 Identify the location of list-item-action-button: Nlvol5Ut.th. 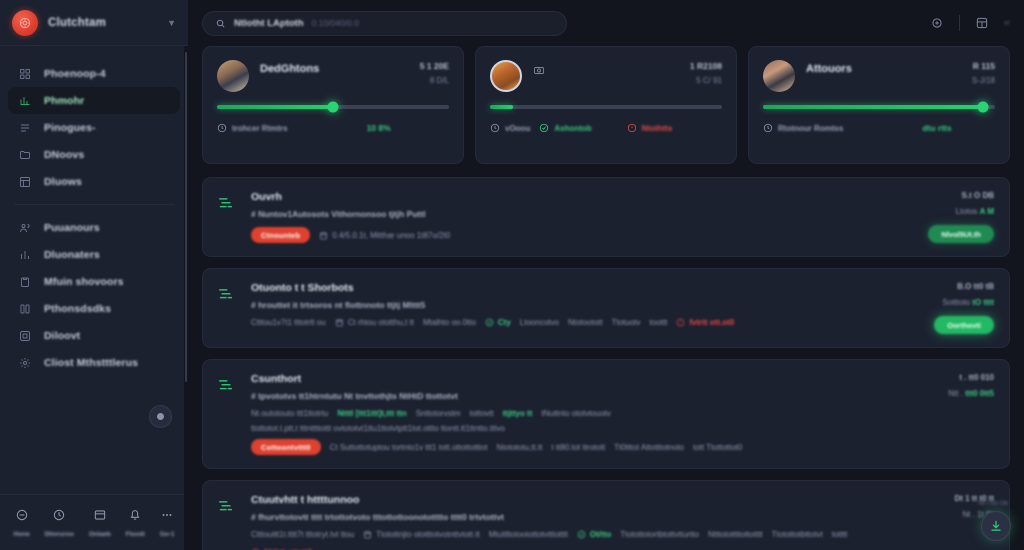
(961, 234).